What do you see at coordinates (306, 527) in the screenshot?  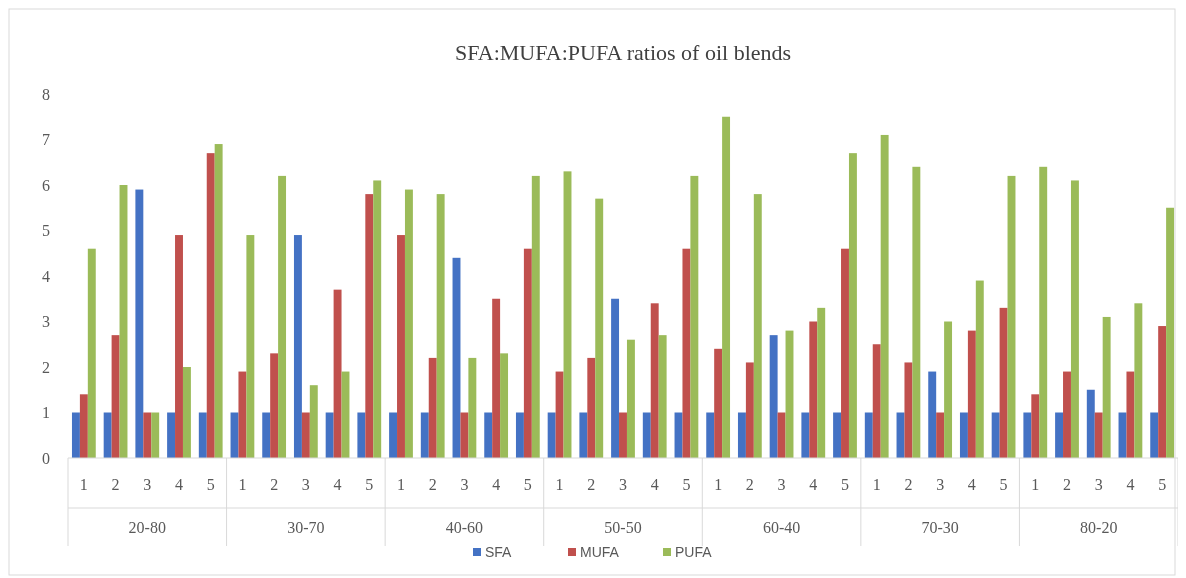 I see `text: 30-70` at bounding box center [306, 527].